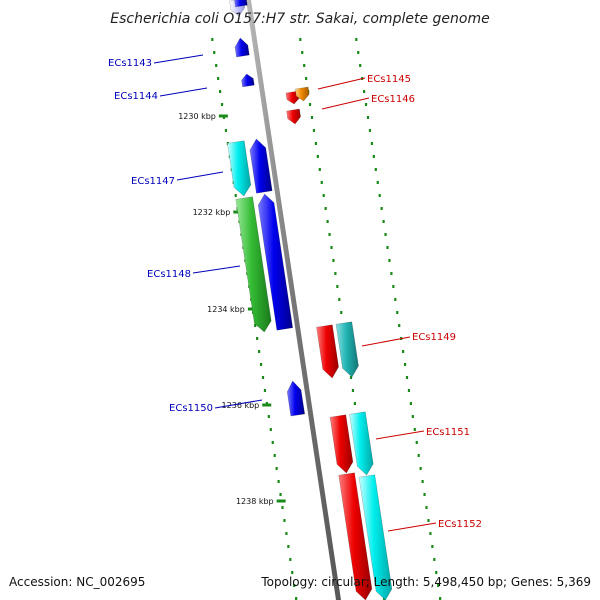  I want to click on gene-label-ecs1145: ECs1145, so click(389, 79).